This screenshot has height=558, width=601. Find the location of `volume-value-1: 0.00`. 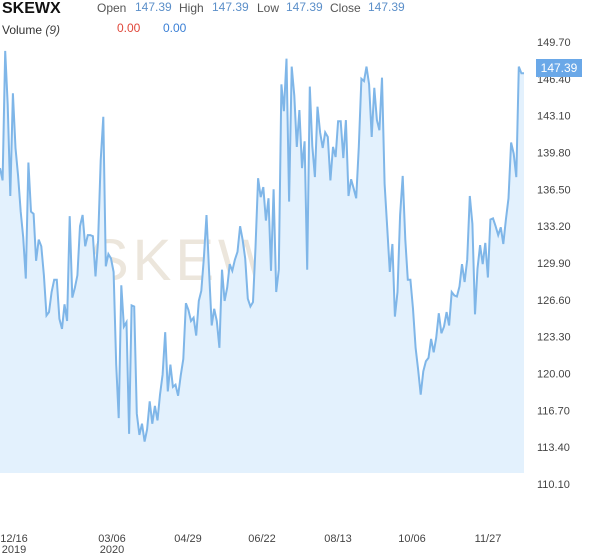

volume-value-1: 0.00 is located at coordinates (129, 28).